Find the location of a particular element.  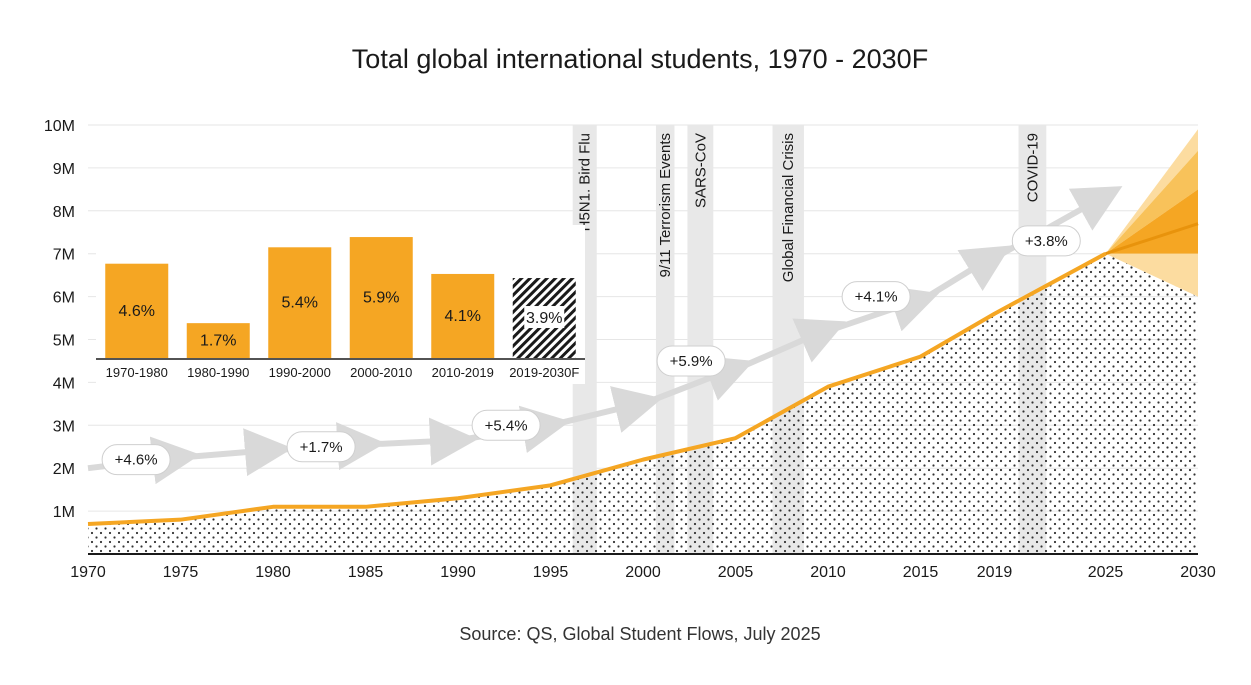

x-tick-label: 2015 is located at coordinates (921, 572).